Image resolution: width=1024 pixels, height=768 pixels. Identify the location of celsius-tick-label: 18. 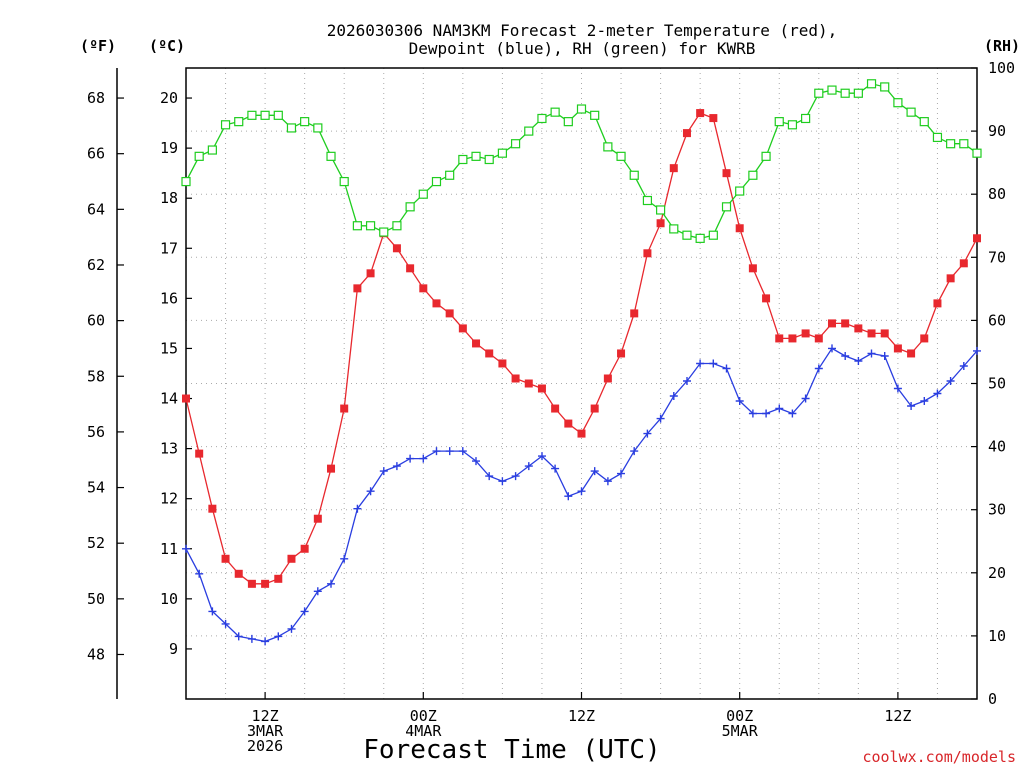
(169, 198).